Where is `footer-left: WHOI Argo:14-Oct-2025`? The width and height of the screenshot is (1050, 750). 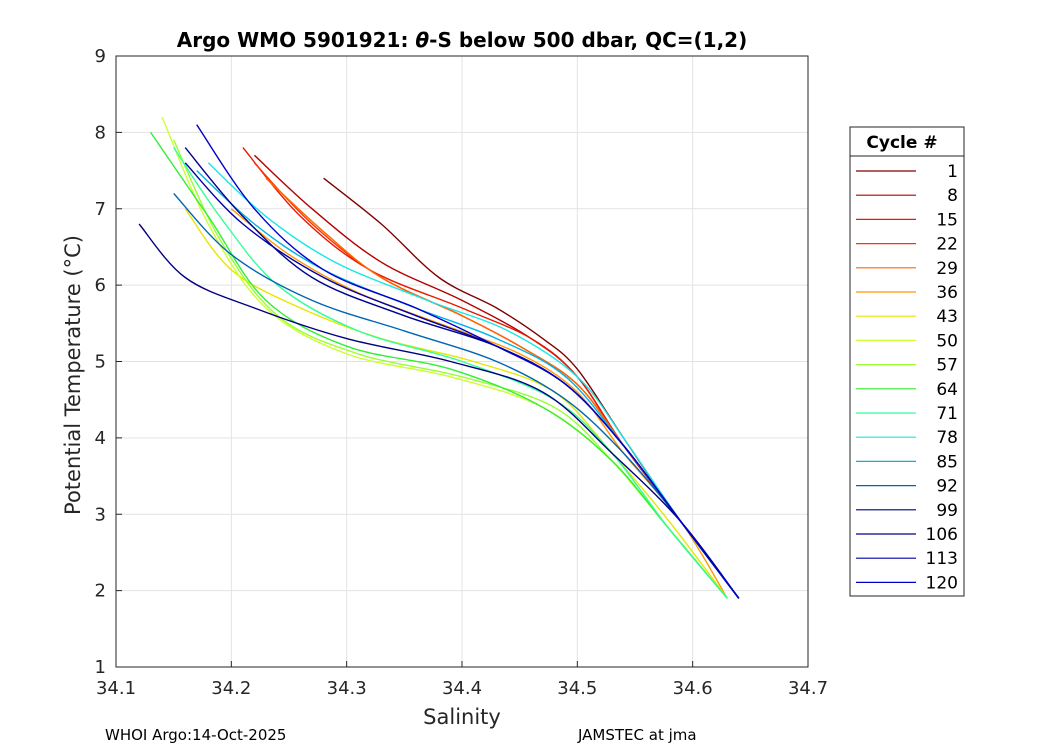 footer-left: WHOI Argo:14-Oct-2025 is located at coordinates (195, 735).